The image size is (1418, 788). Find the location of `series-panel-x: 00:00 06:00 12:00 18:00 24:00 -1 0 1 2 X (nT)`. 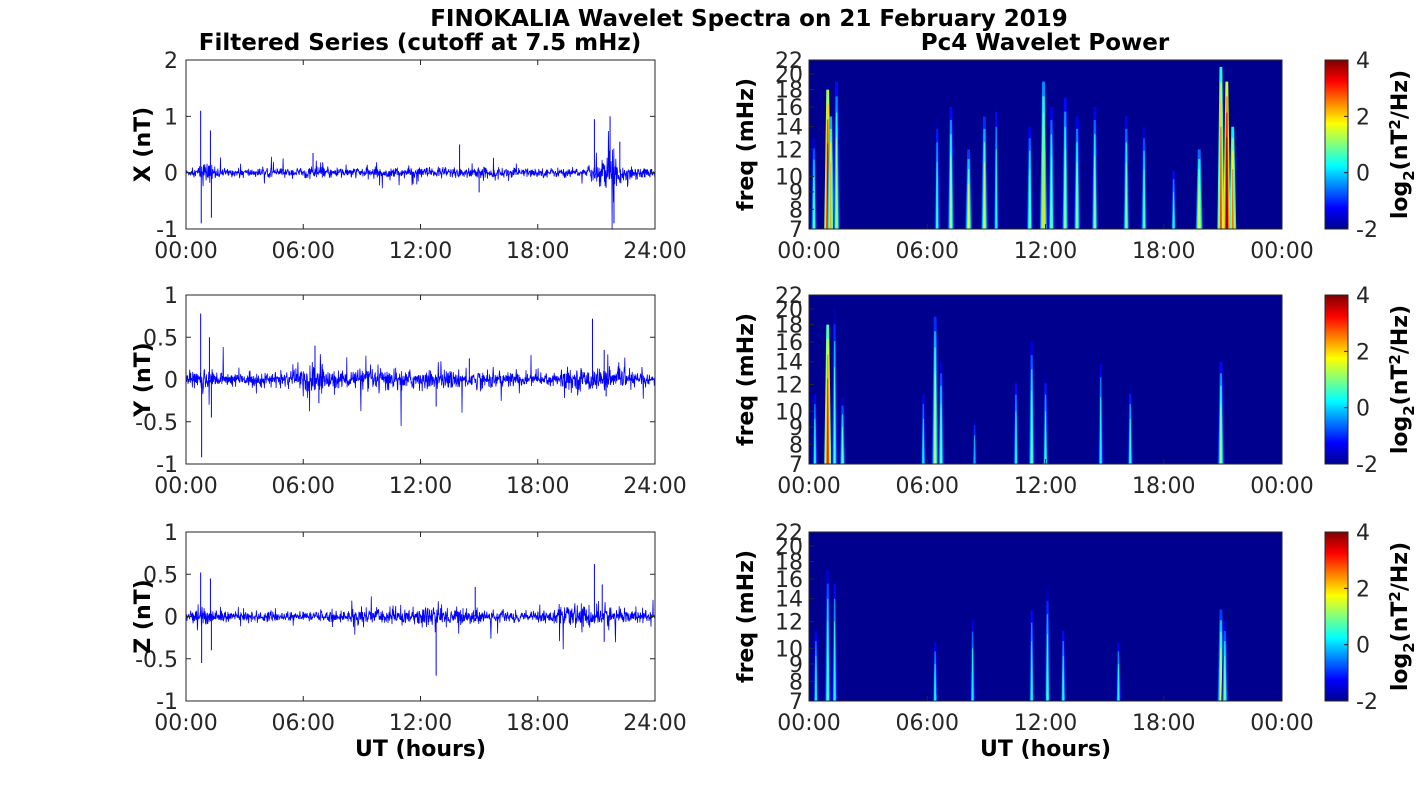

series-panel-x: 00:00 06:00 12:00 18:00 24:00 -1 0 1 2 X (nT) is located at coordinates (409, 156).